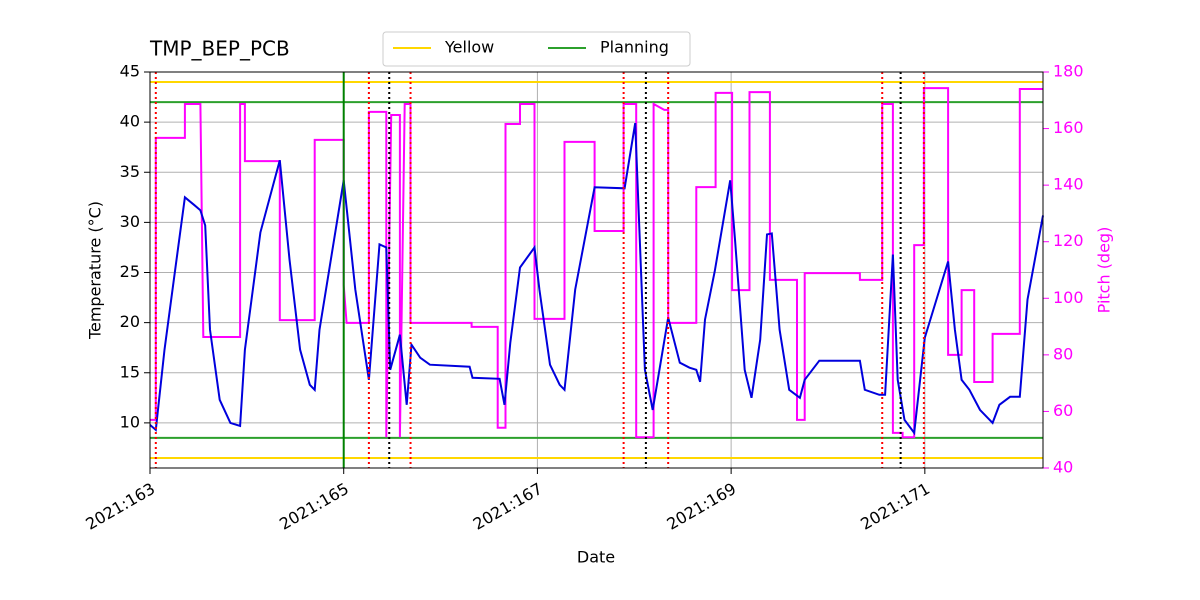 This screenshot has height=600, width=1200. I want to click on y2-axis-label: Pitch (deg), so click(1104, 270).